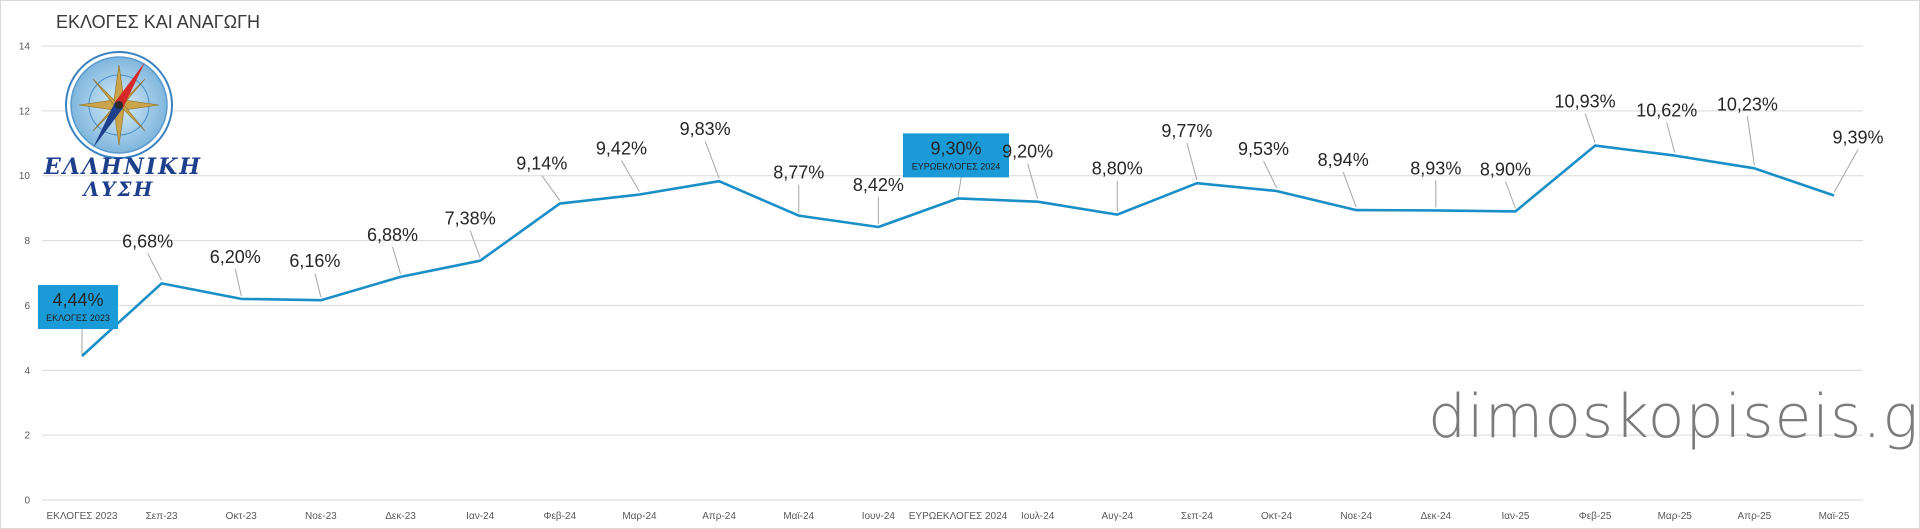 The image size is (1920, 529). What do you see at coordinates (1834, 516) in the screenshot?
I see `x-tick-label: Μαϊ-25` at bounding box center [1834, 516].